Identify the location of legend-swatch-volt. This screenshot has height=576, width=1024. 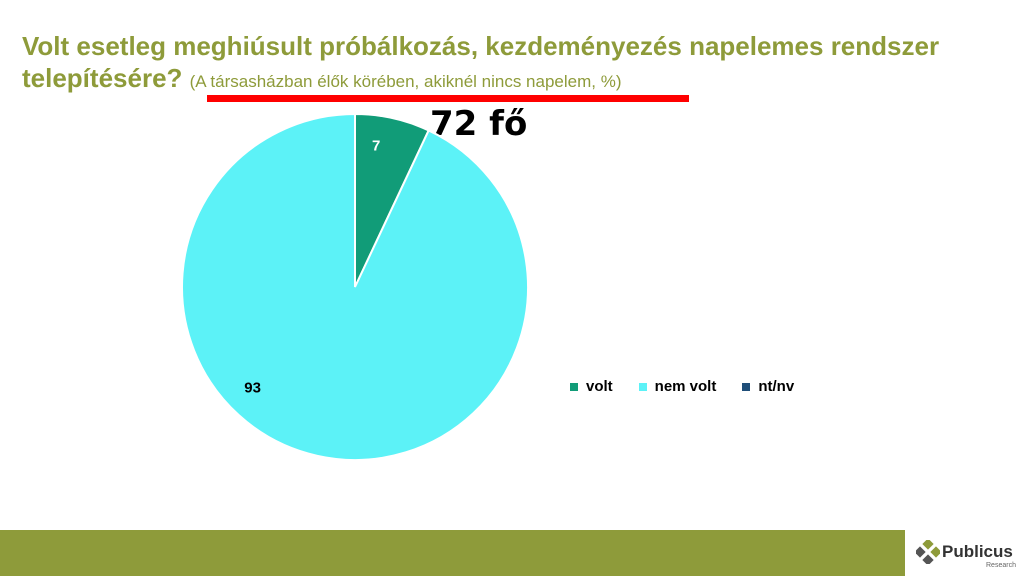
(574, 386).